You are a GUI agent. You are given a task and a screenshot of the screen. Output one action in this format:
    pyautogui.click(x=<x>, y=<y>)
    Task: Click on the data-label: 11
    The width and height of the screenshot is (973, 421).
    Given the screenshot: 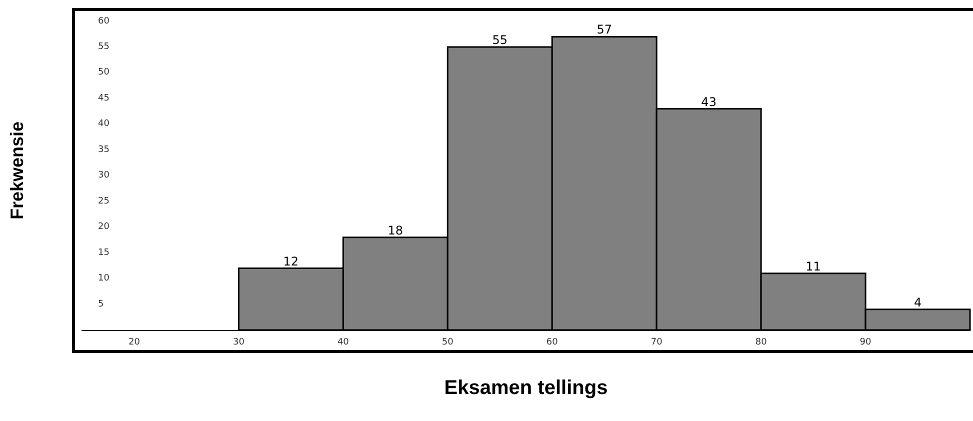 What is the action you would take?
    pyautogui.click(x=813, y=266)
    